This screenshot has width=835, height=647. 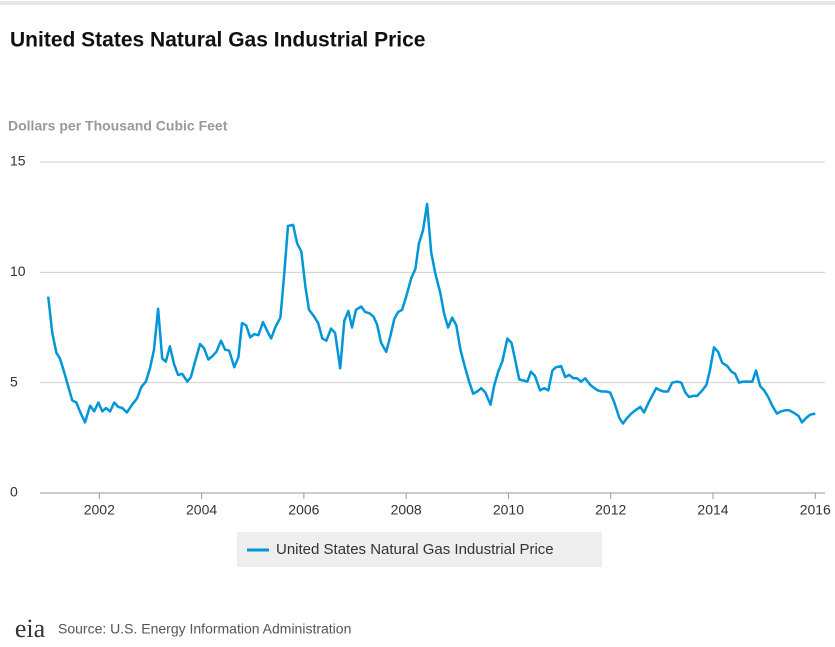 What do you see at coordinates (14, 381) in the screenshot?
I see `y-tick-label: 5` at bounding box center [14, 381].